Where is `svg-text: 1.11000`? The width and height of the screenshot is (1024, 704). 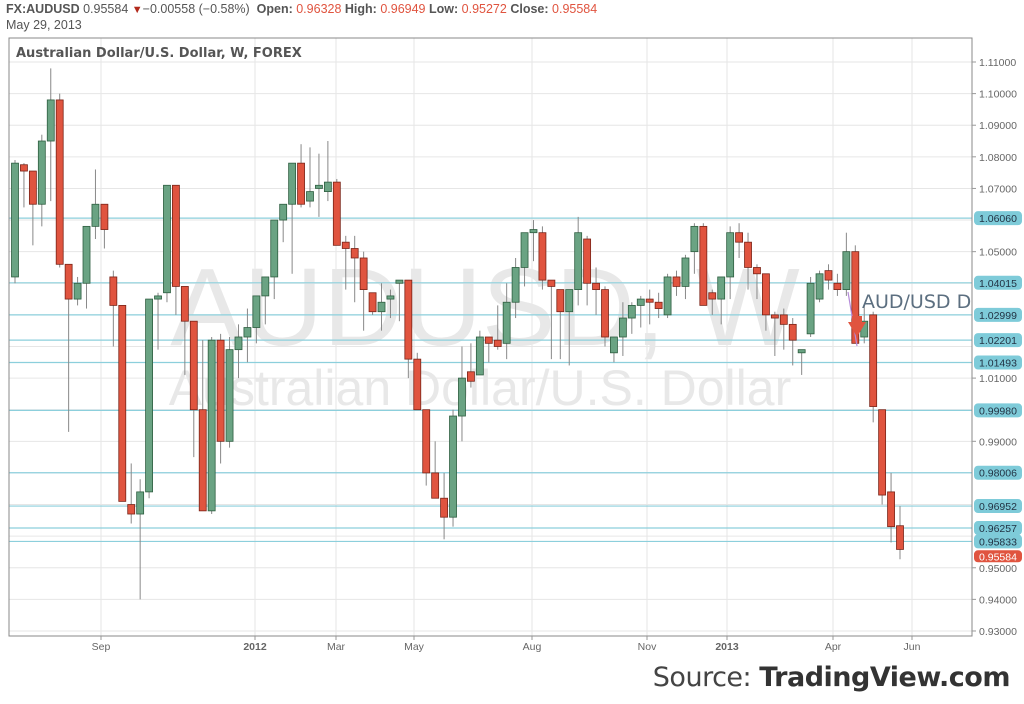
svg-text: 1.11000 is located at coordinates (997, 63).